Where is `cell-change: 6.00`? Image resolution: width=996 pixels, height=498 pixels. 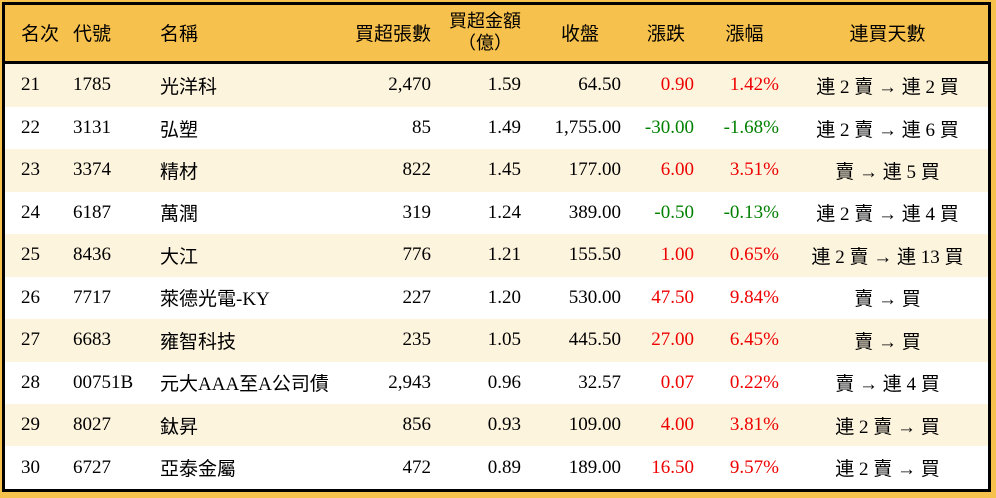 cell-change: 6.00 is located at coordinates (677, 170).